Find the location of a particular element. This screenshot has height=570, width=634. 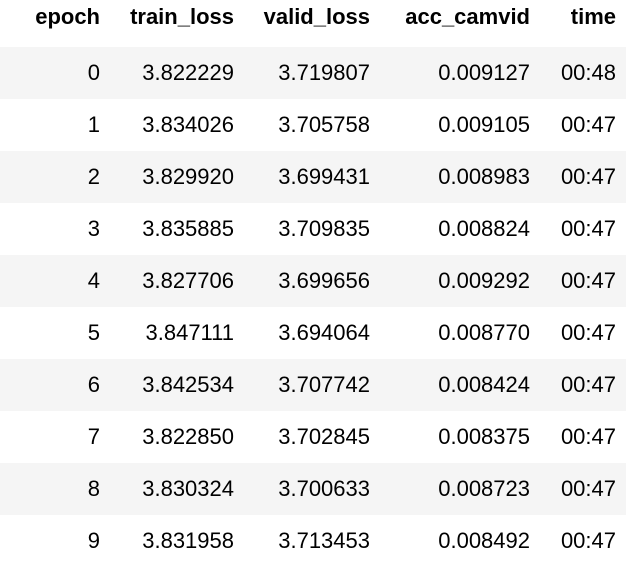

table-cell: 0.008424 is located at coordinates (460, 385).